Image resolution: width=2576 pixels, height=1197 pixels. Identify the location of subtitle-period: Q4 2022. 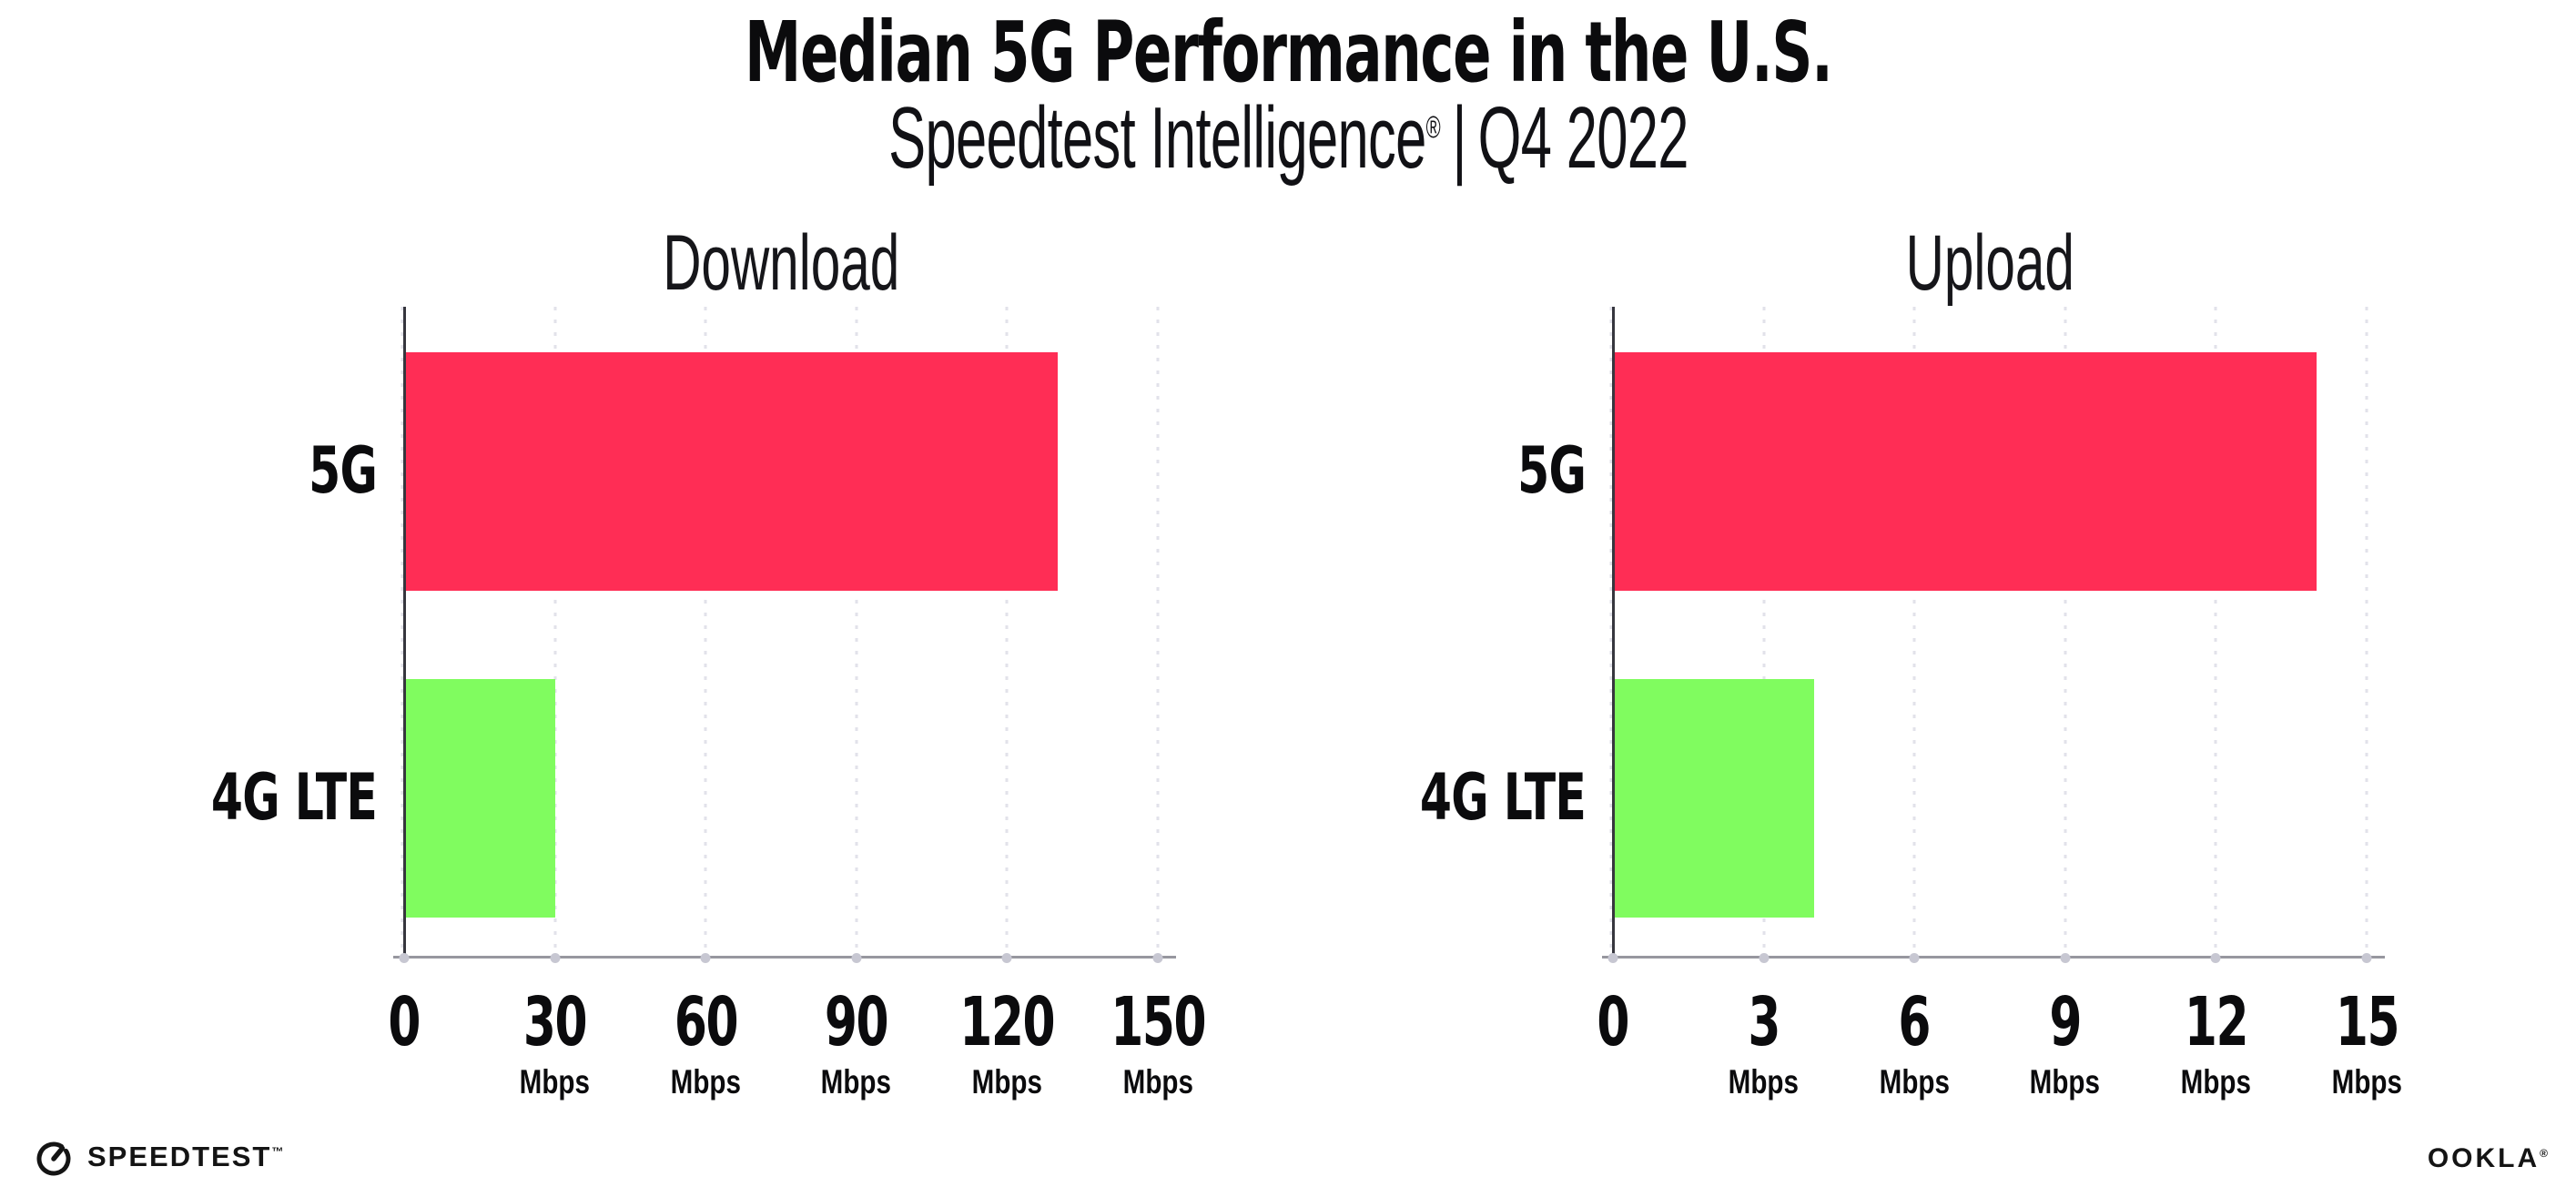
(1583, 138).